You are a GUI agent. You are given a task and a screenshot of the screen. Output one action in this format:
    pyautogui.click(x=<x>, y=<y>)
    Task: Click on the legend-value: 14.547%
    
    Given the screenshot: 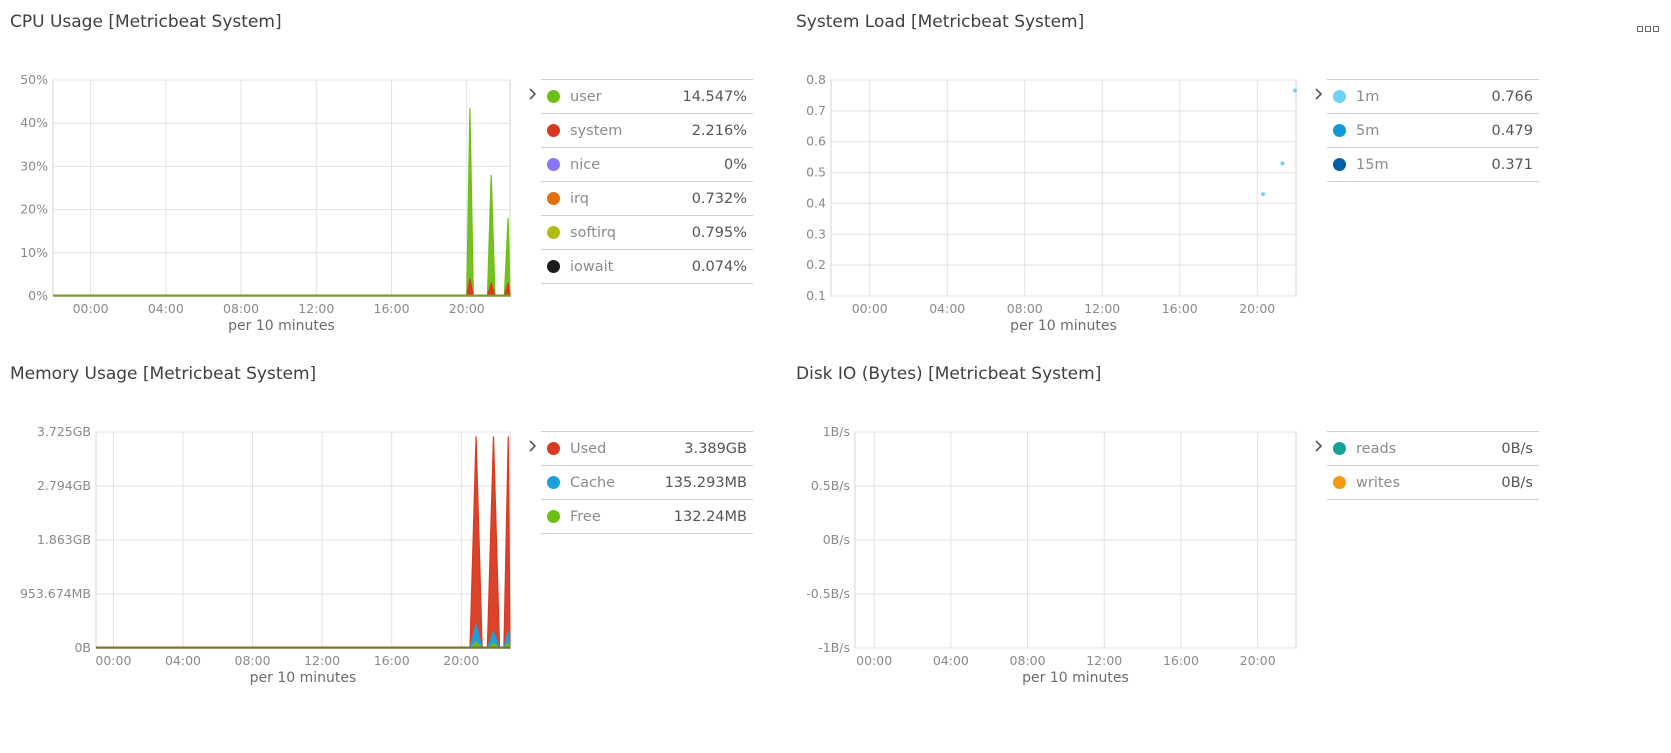 What is the action you would take?
    pyautogui.click(x=714, y=96)
    